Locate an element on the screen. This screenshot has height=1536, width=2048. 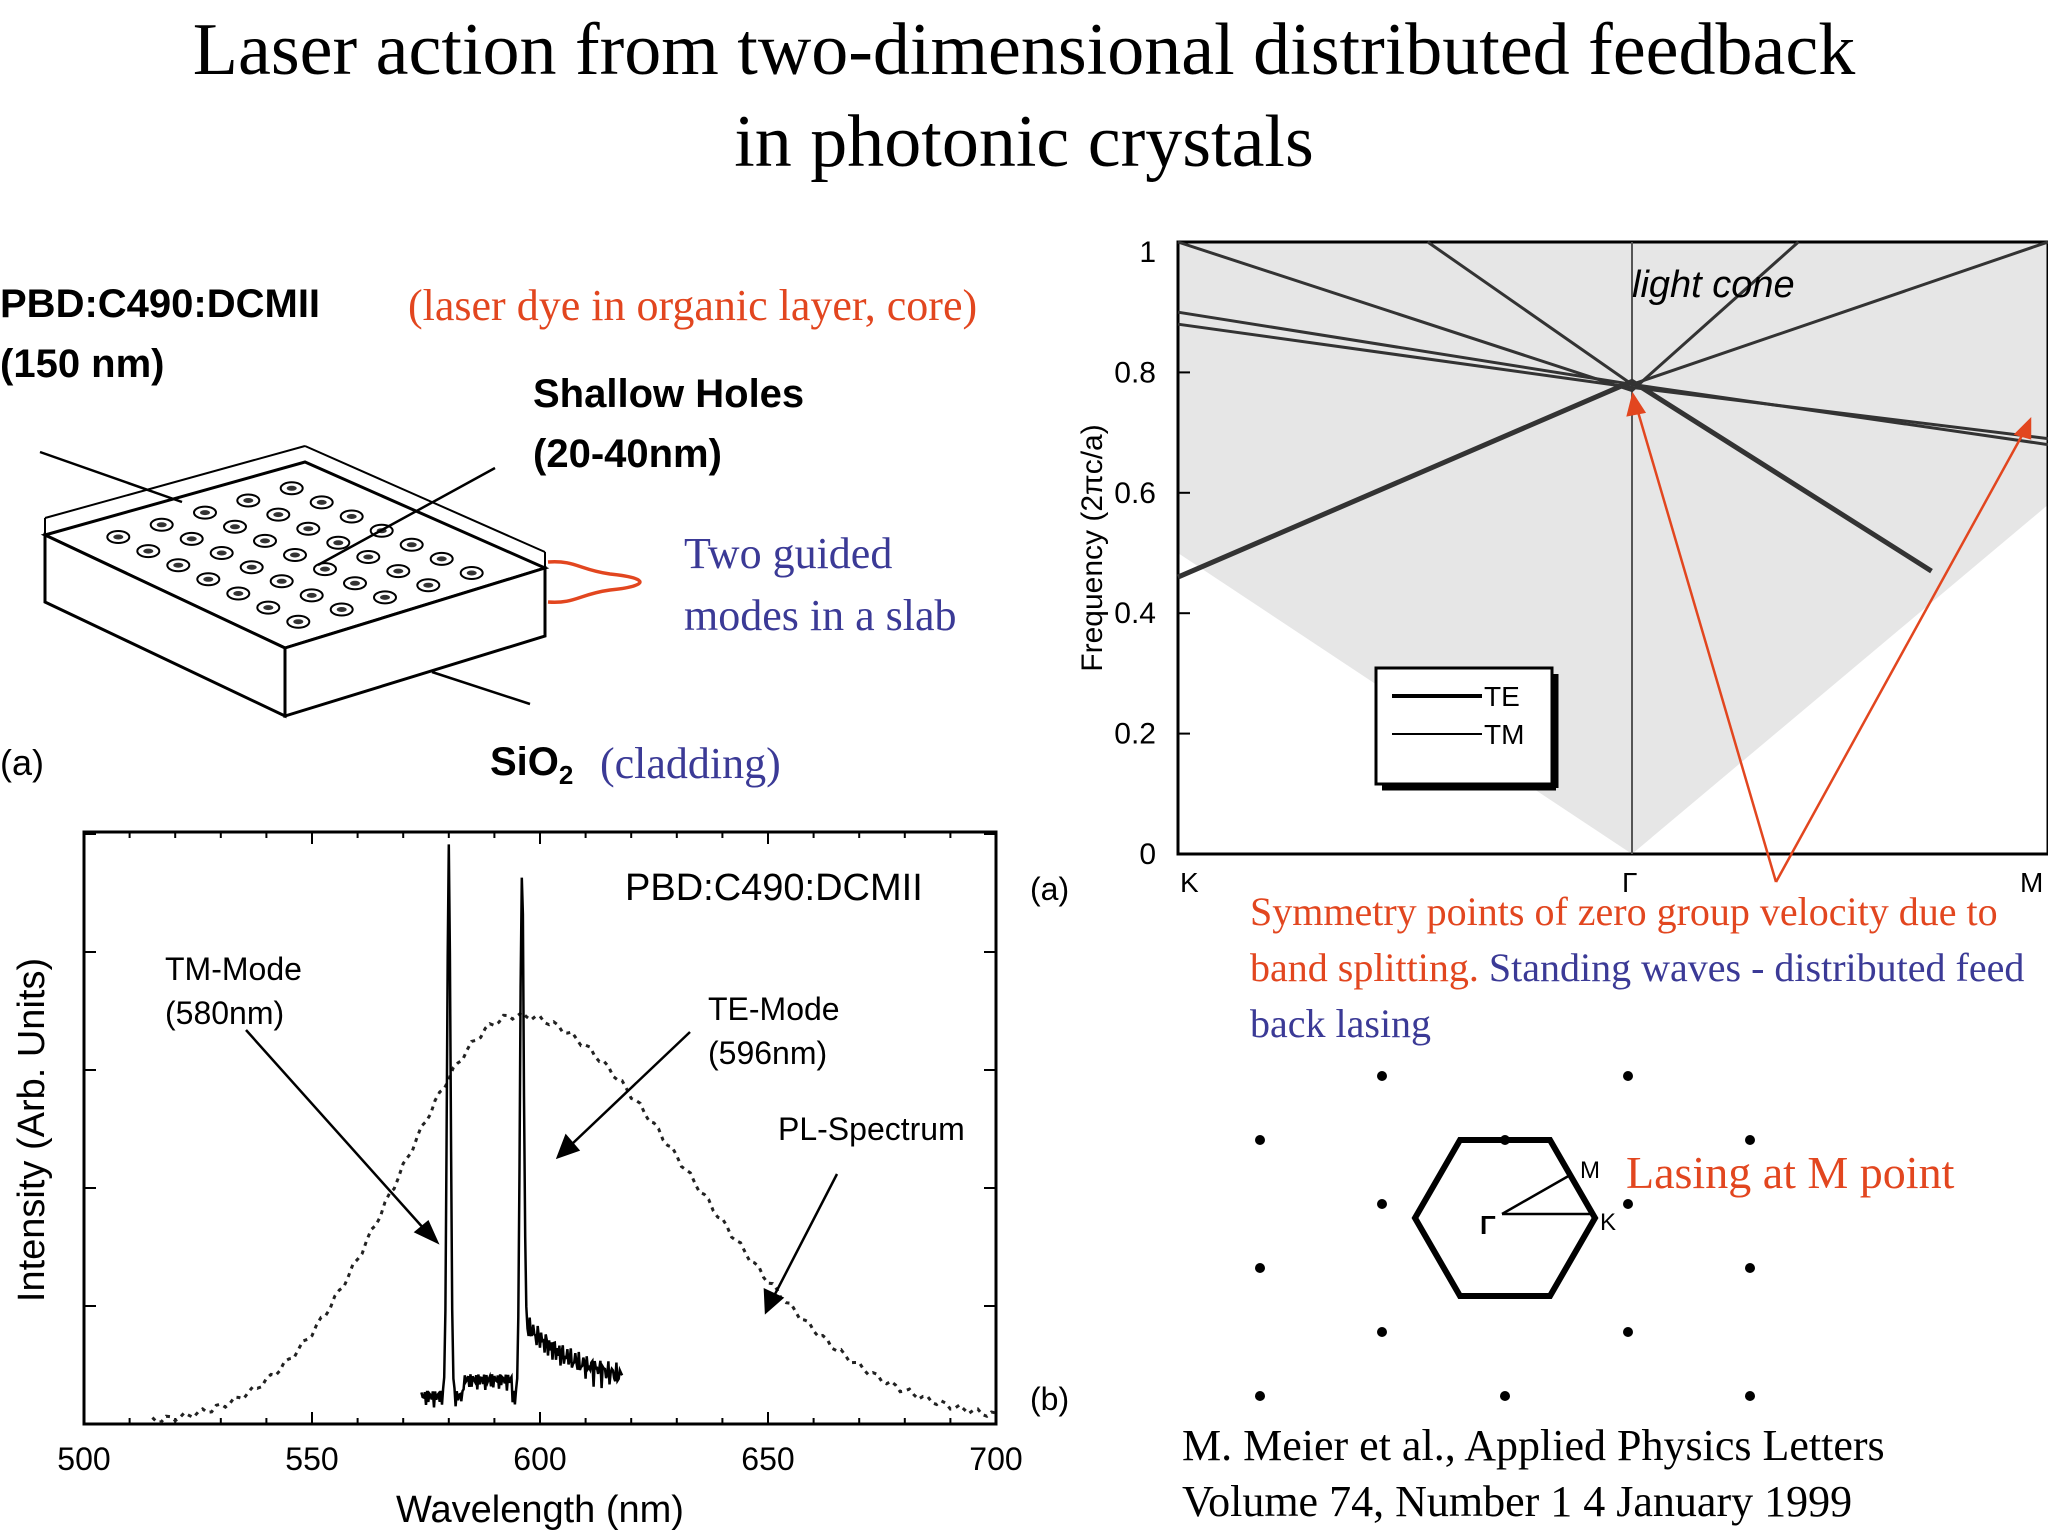
lattice-dots is located at coordinates (1505, 1236).